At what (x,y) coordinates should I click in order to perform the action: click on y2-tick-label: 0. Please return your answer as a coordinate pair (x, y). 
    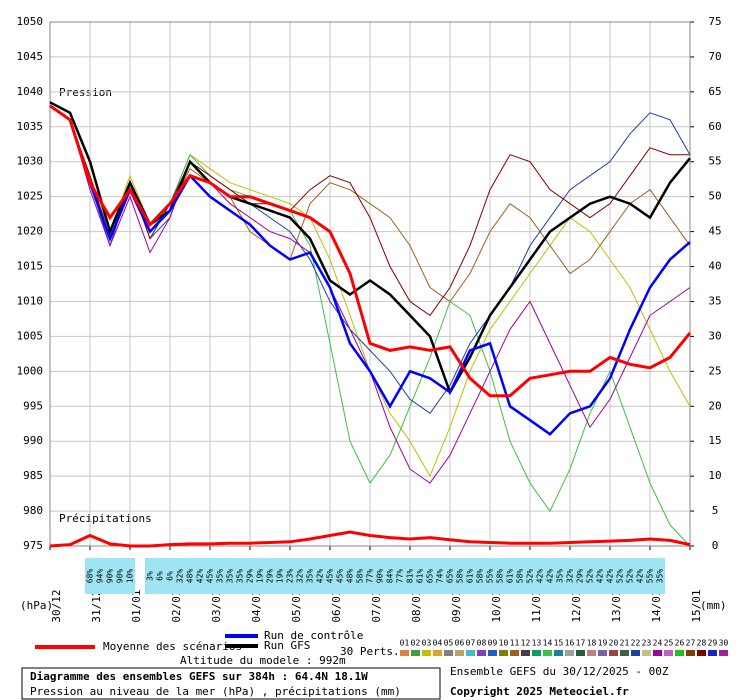
    Looking at the image, I should click on (715, 545).